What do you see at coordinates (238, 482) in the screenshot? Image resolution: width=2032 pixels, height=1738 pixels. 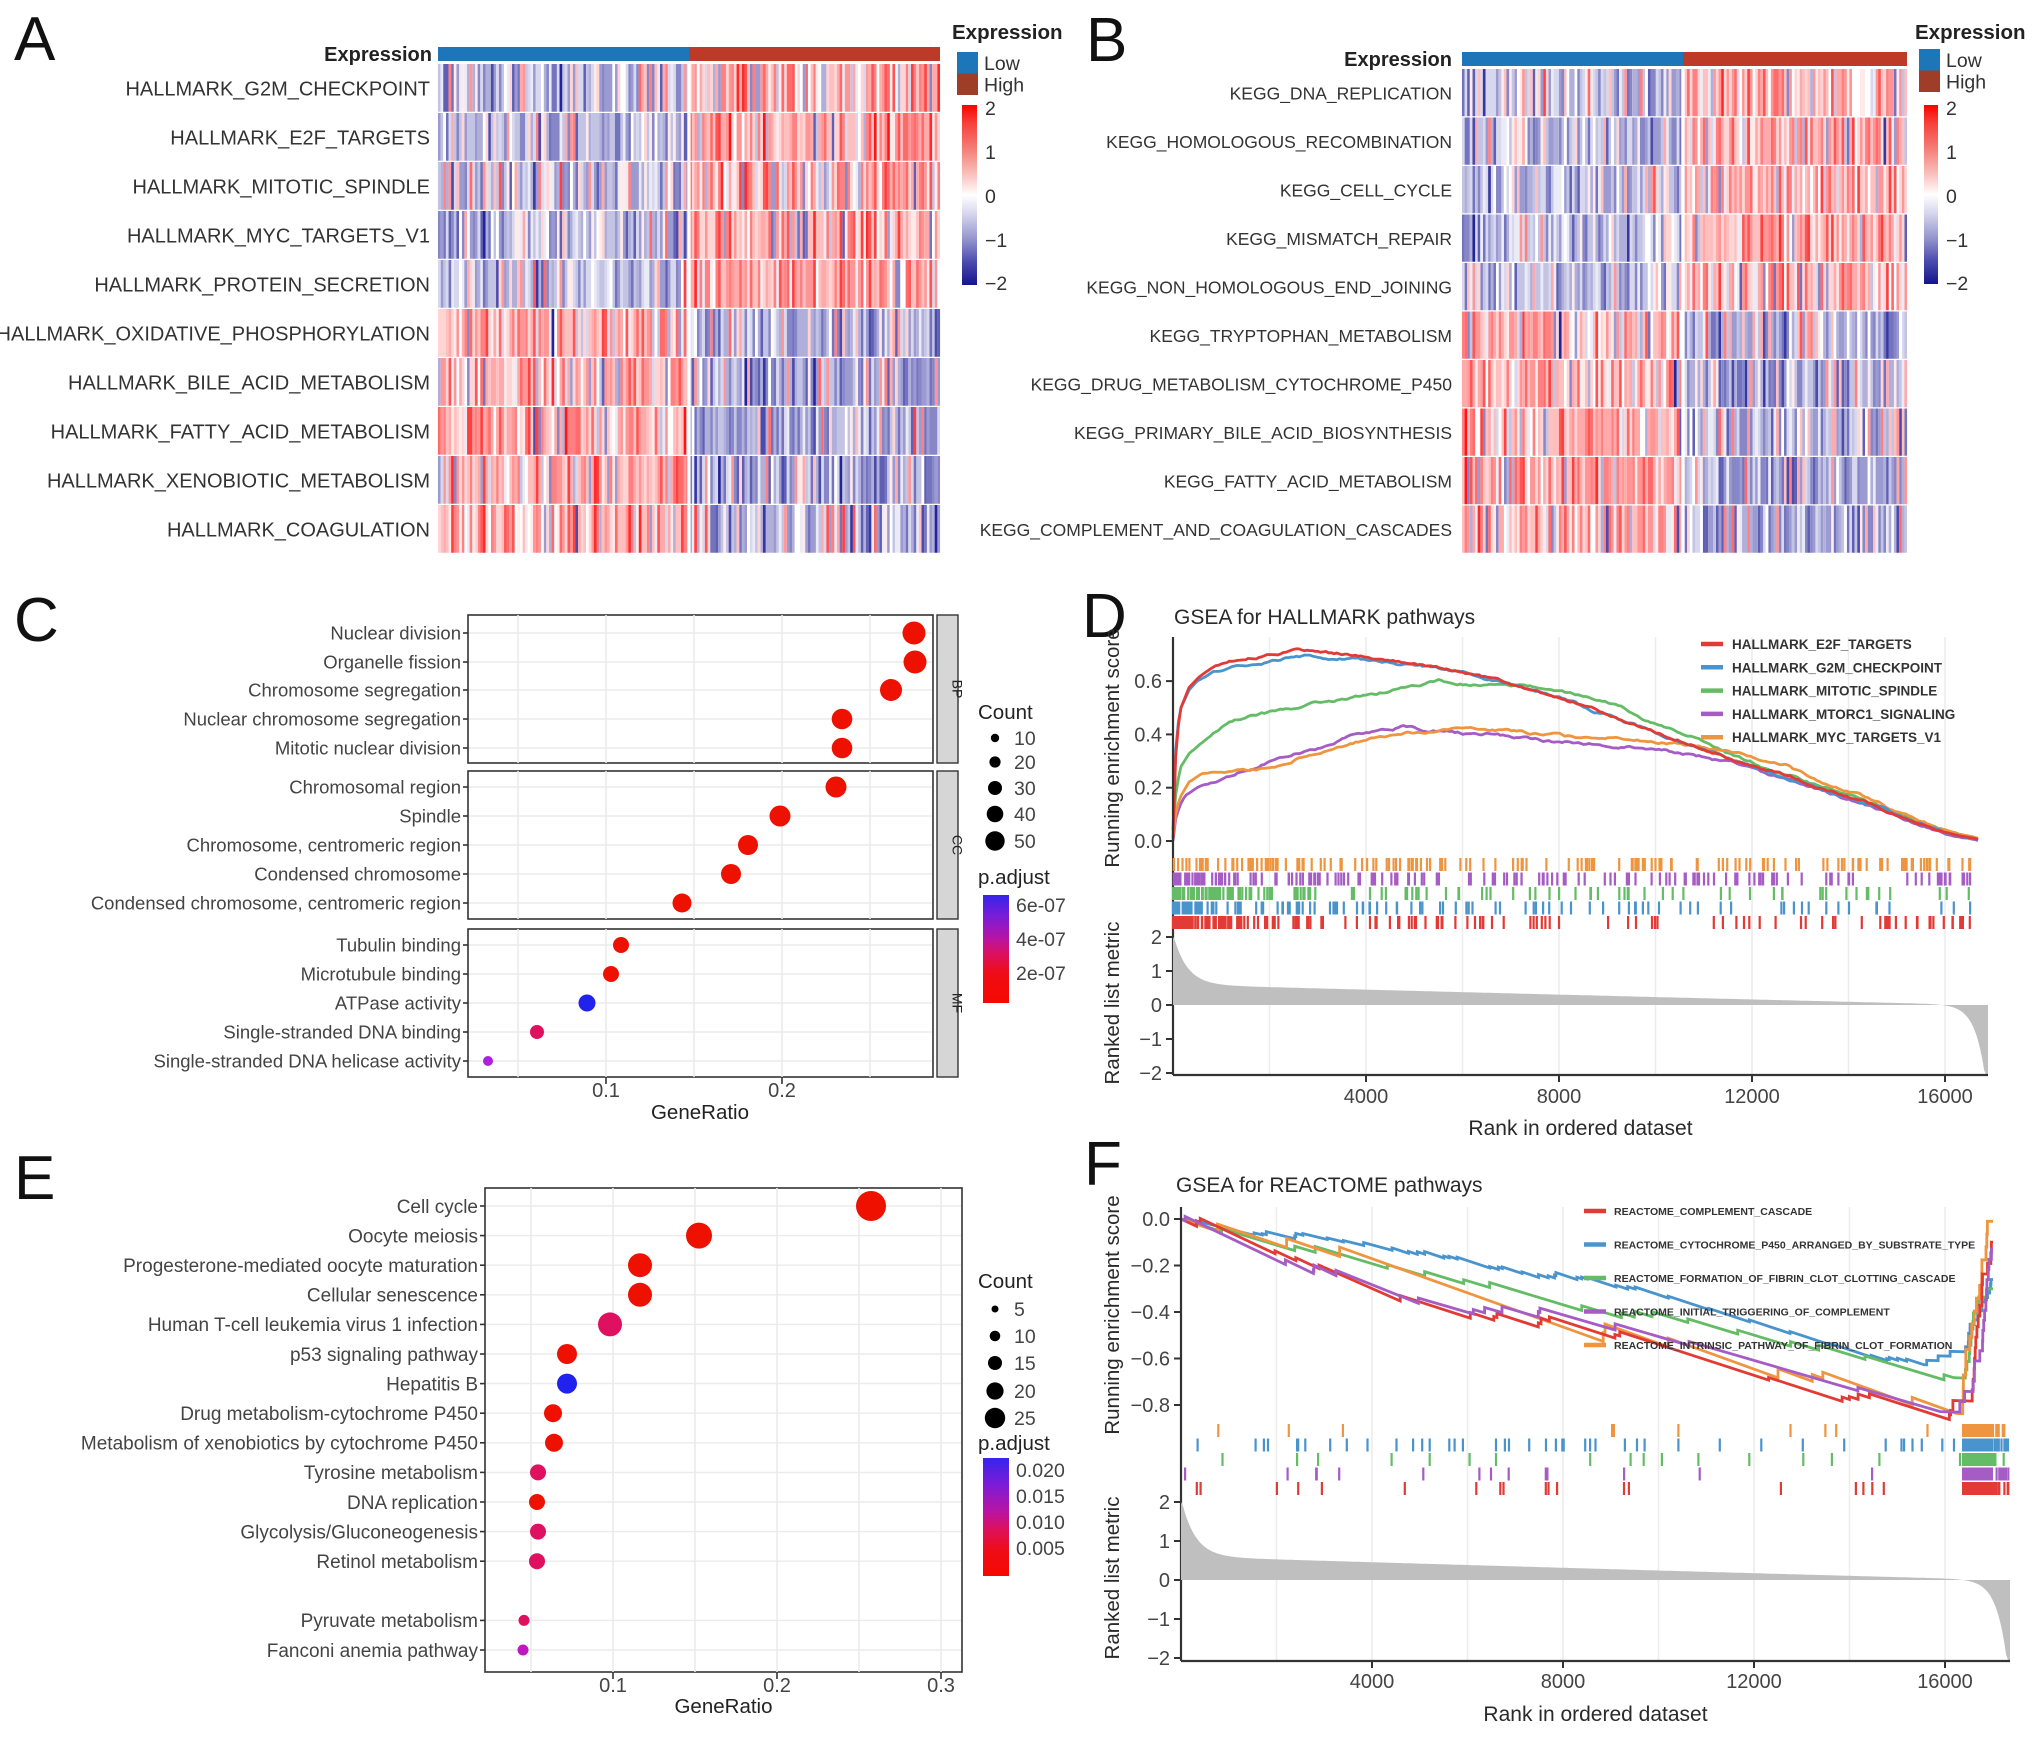 I see `svg-text: HALLMARK_XENOBIOTIC_METABOLISM` at bounding box center [238, 482].